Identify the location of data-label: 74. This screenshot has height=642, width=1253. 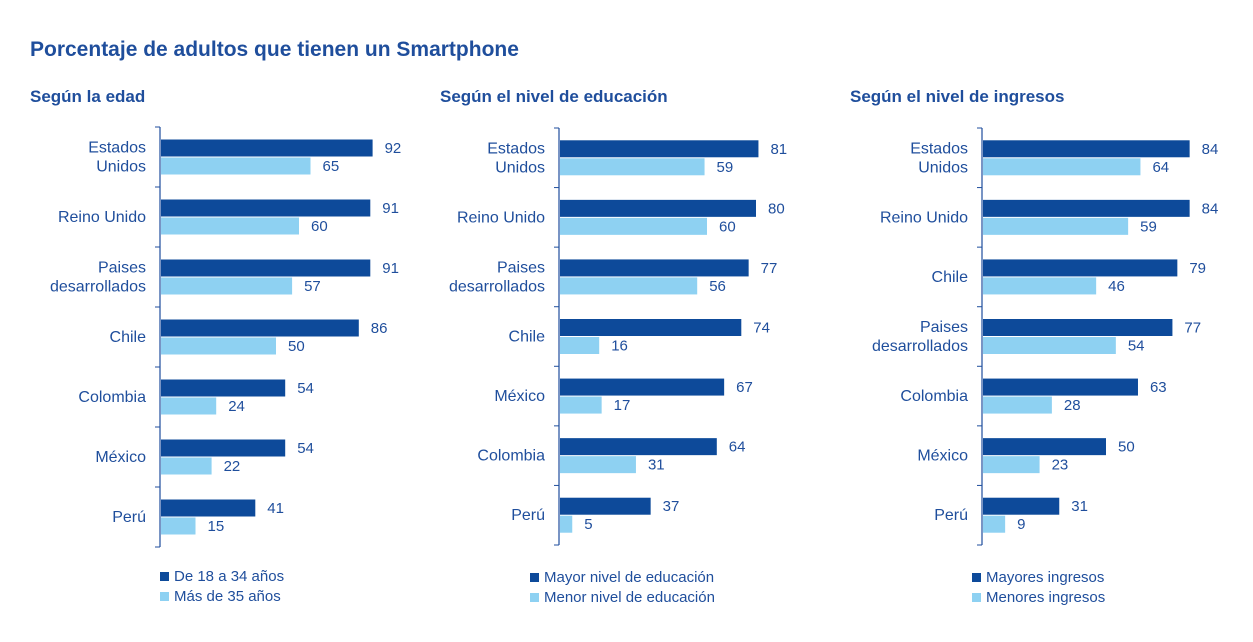
(761, 328).